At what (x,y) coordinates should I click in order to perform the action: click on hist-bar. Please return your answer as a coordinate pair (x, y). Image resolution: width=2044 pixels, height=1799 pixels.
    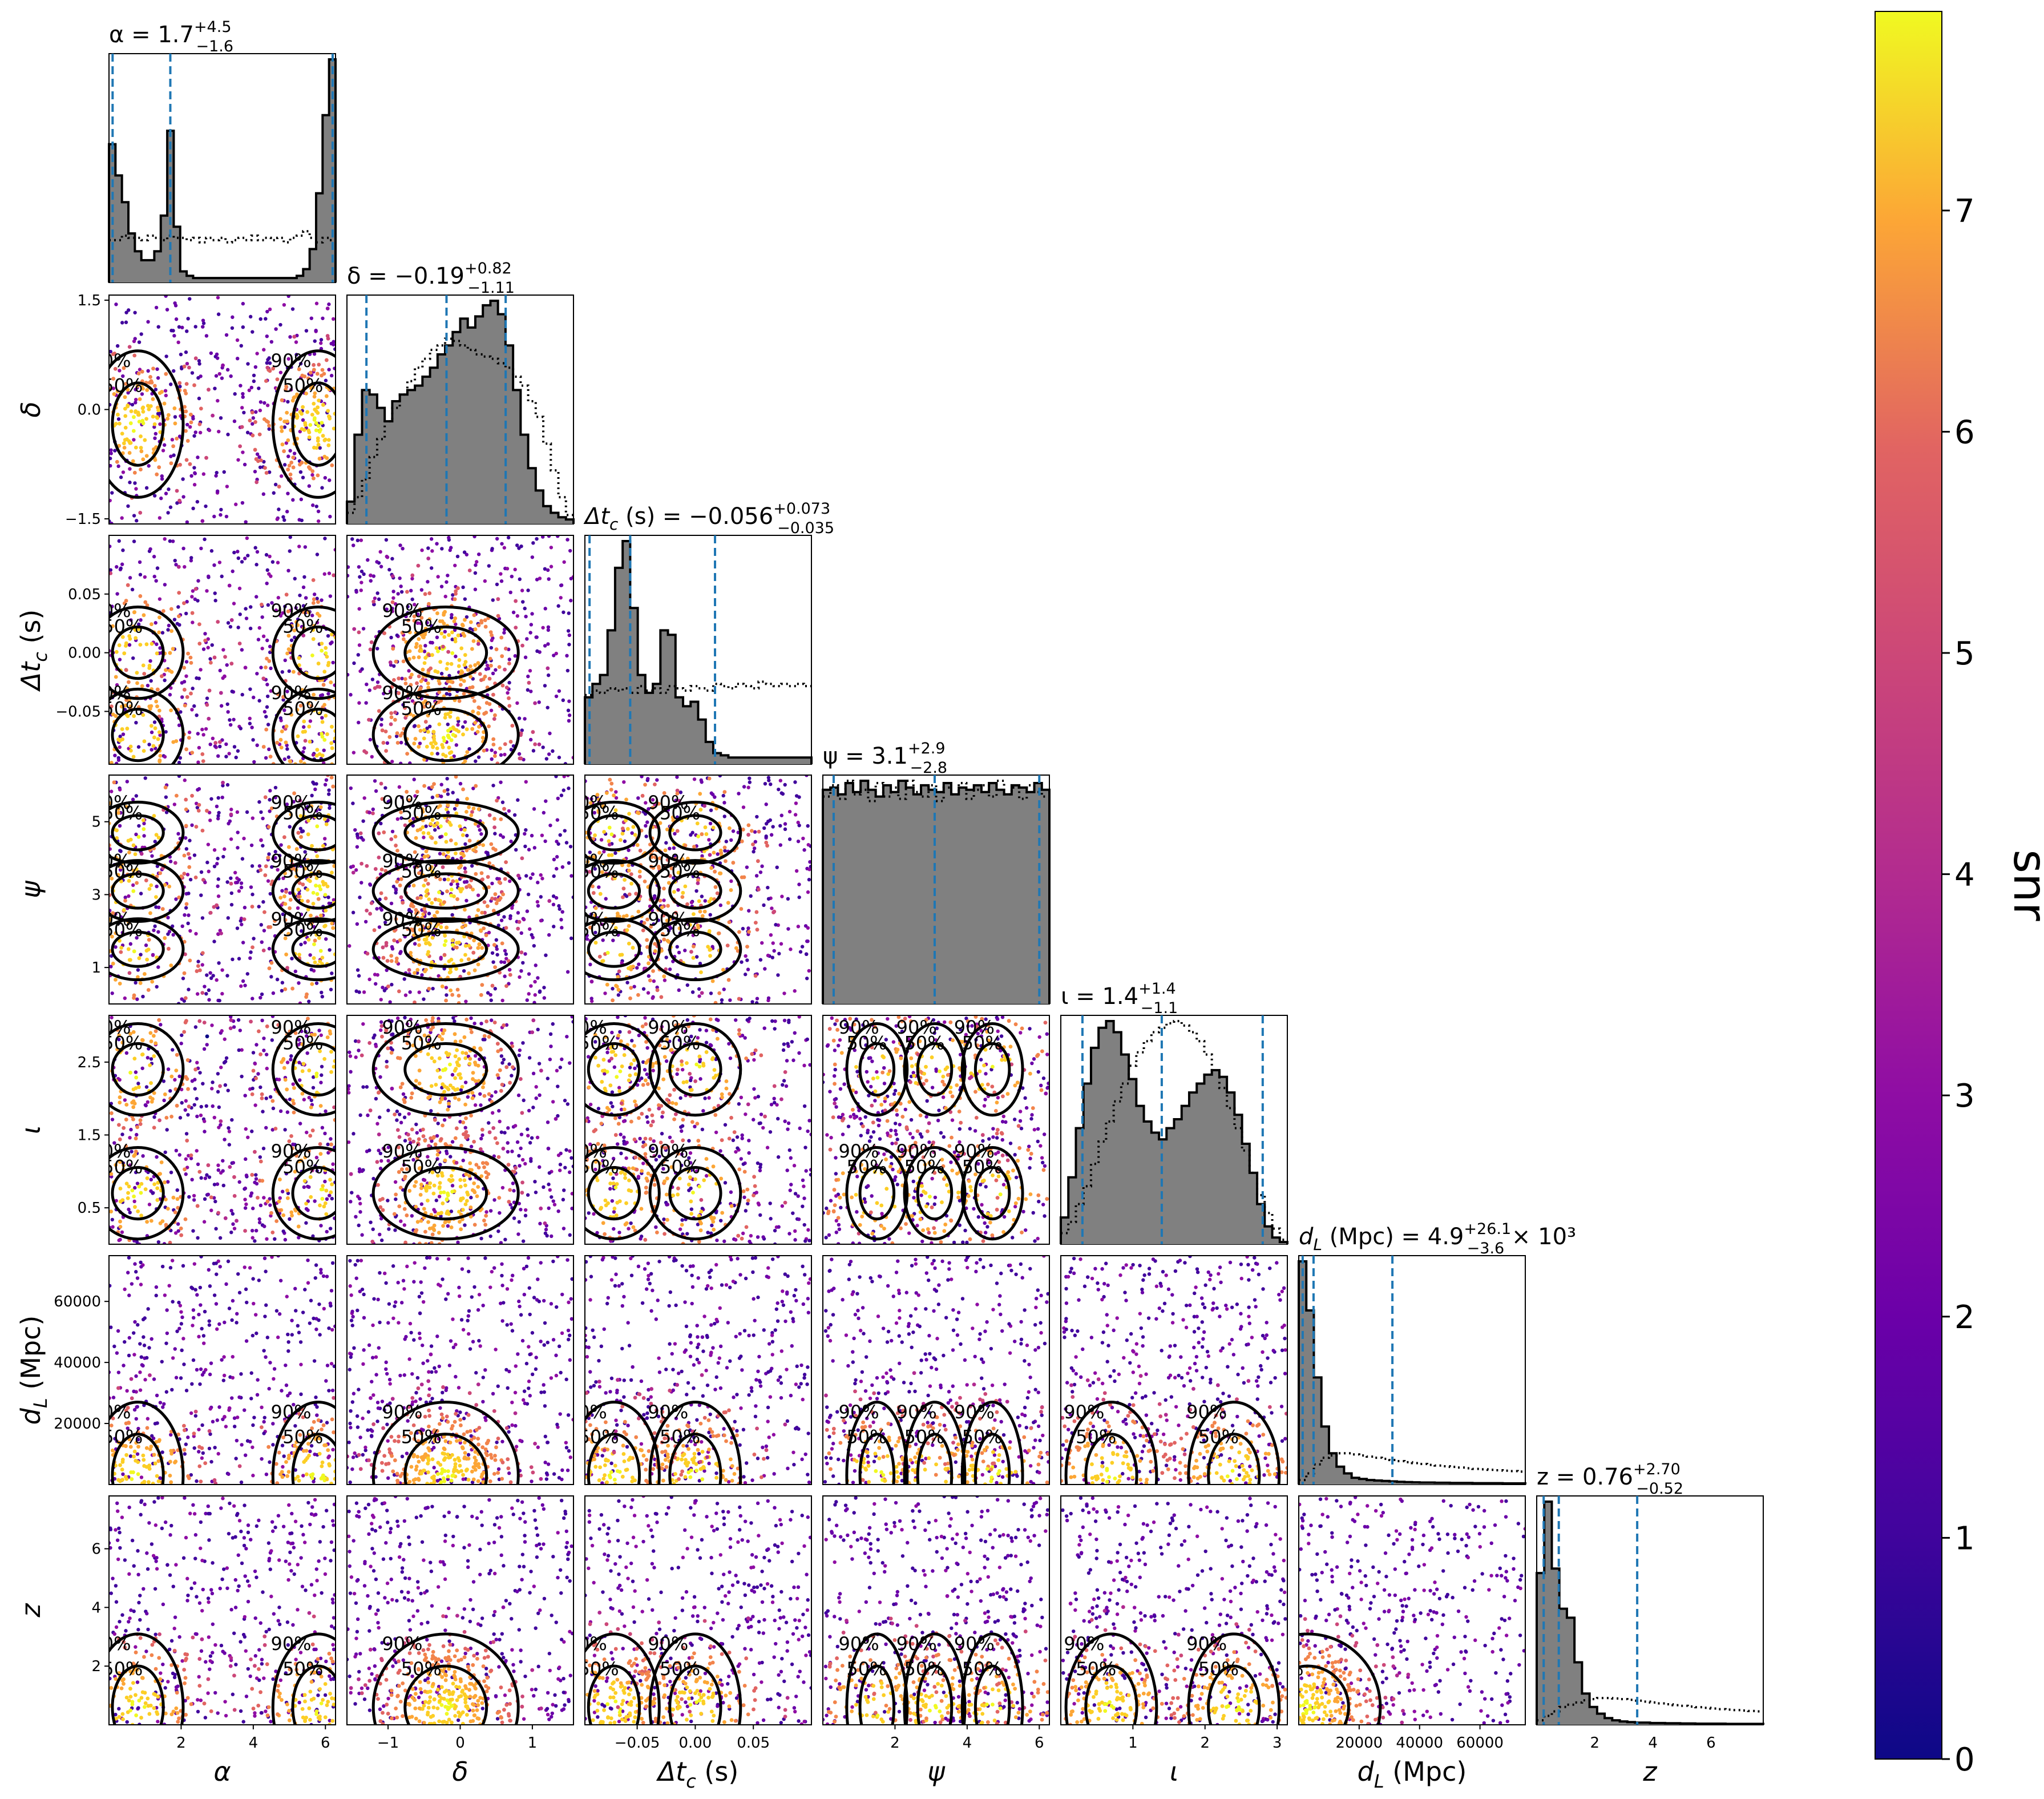
    Looking at the image, I should click on (261, 280).